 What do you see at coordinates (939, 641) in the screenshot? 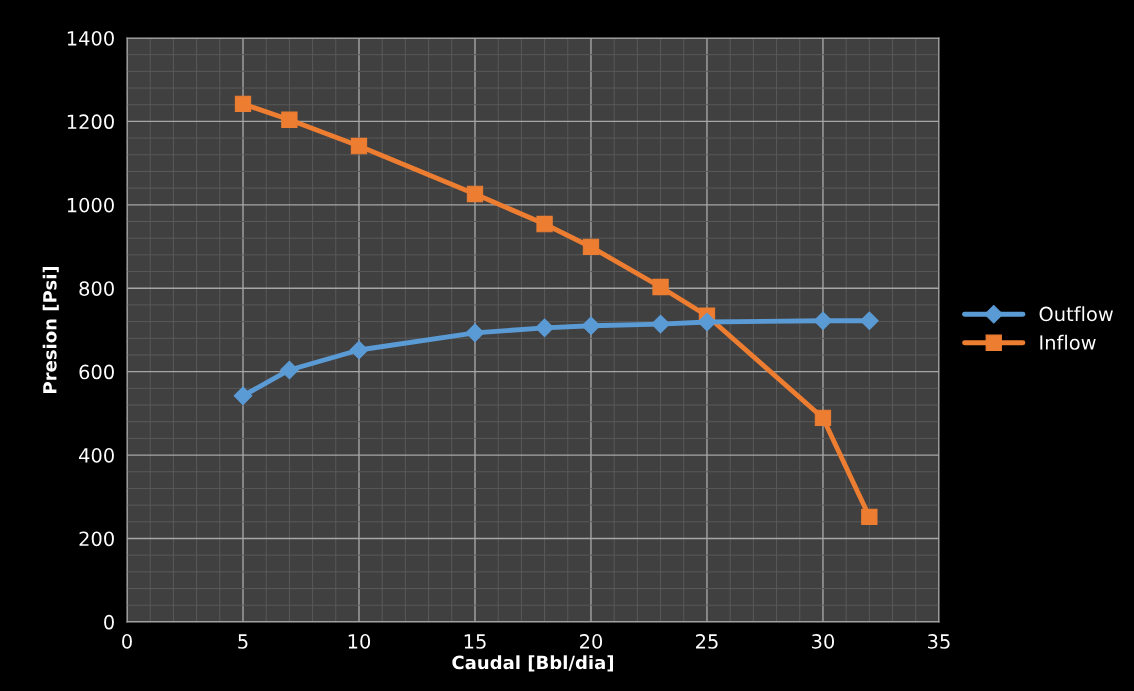
I see `x-tick-label: 35` at bounding box center [939, 641].